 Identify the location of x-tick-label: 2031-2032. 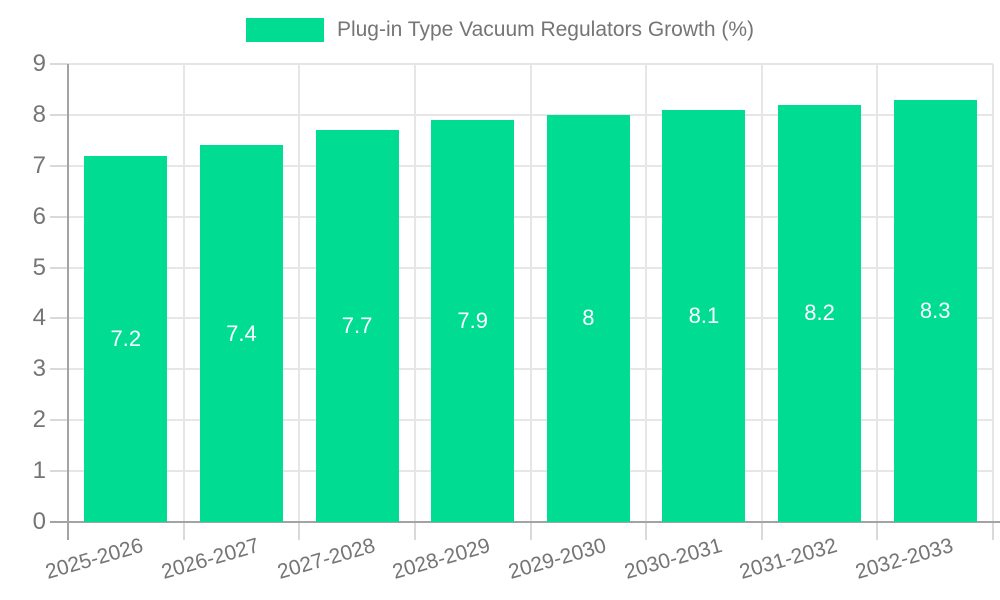
(788, 559).